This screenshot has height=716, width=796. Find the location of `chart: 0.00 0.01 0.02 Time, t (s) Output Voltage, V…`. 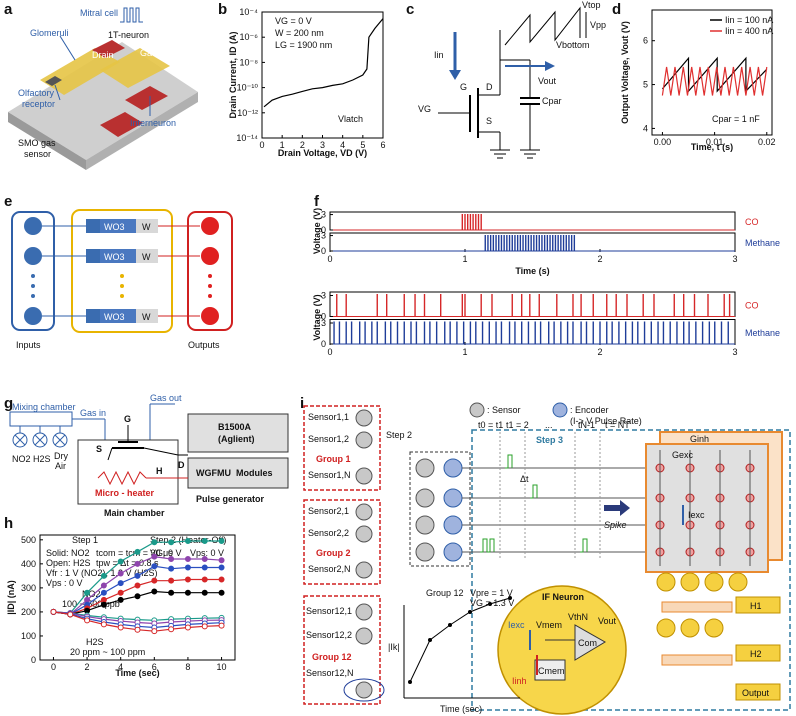

chart: 0.00 0.01 0.02 Time, t (s) Output Voltage, V… is located at coordinates (698, 80).